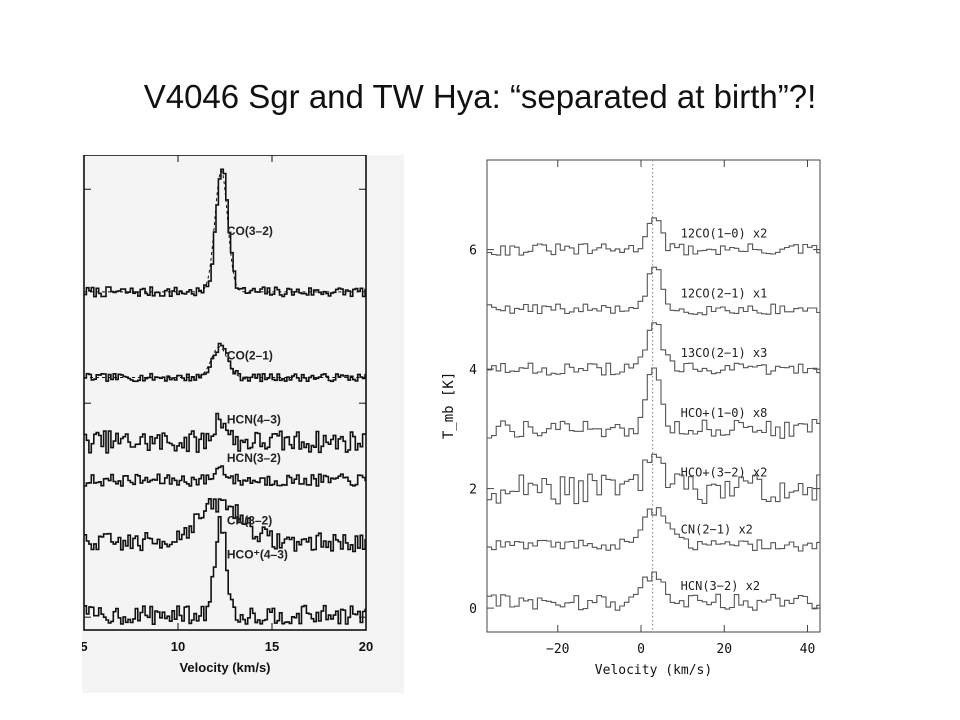  Describe the element at coordinates (473, 251) in the screenshot. I see `y-tick-label: 6` at that location.